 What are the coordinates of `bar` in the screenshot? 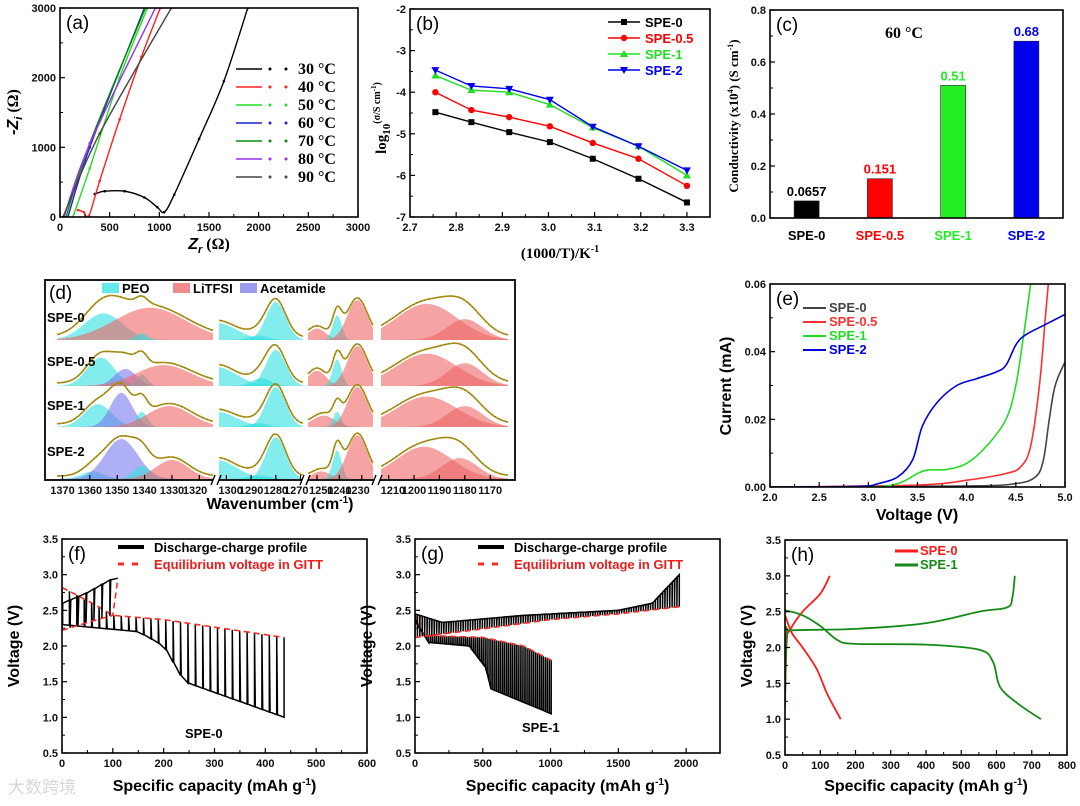 It's located at (806, 209).